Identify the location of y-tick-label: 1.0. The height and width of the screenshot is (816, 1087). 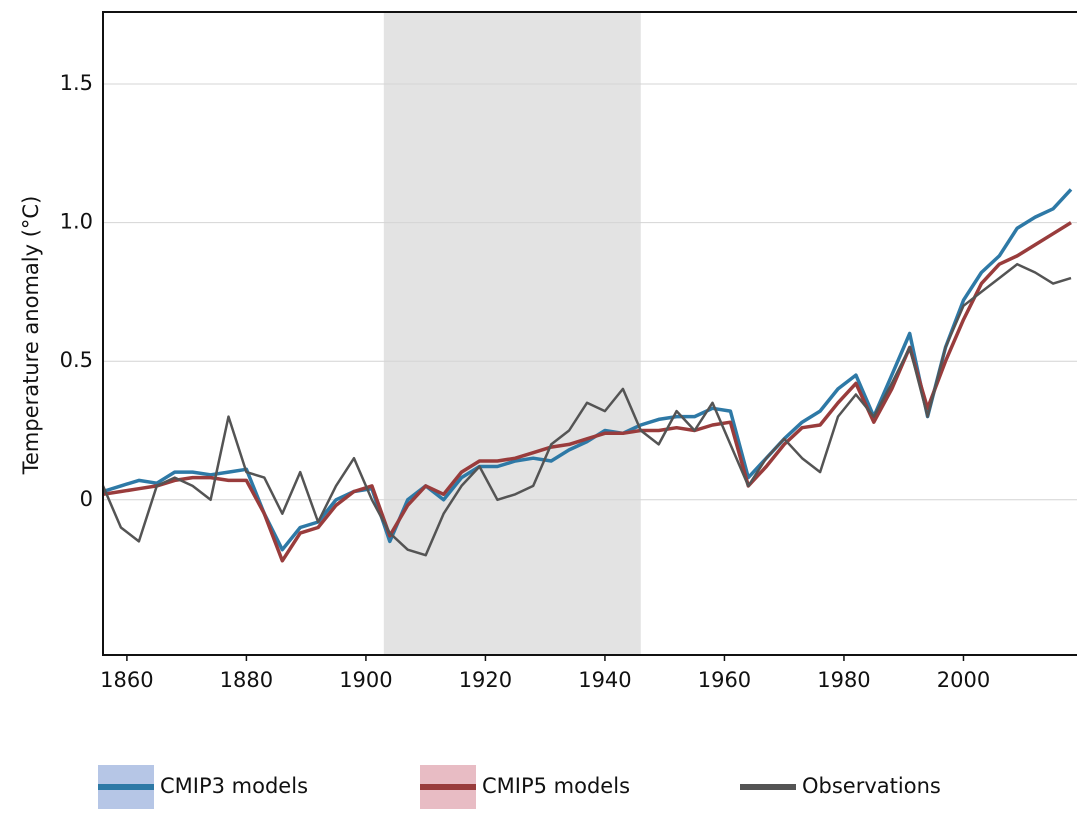
(76, 222).